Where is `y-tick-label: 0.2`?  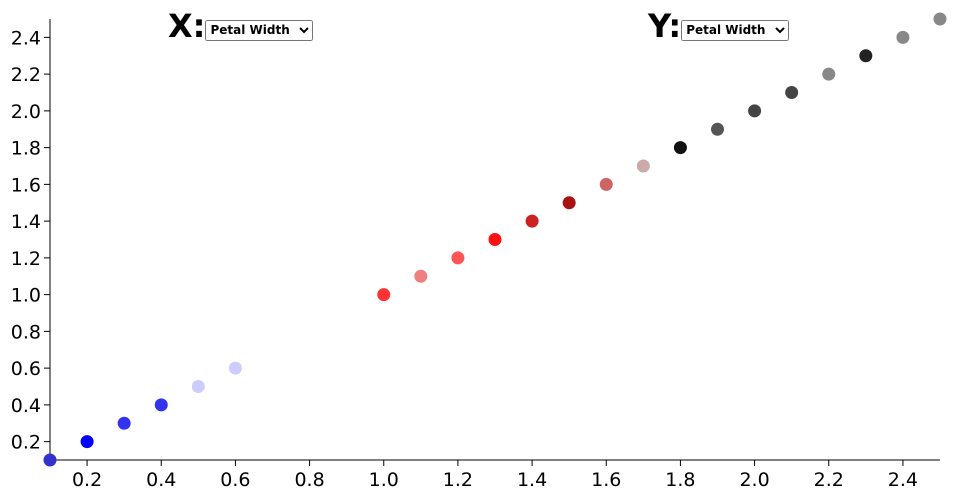 y-tick-label: 0.2 is located at coordinates (26, 443).